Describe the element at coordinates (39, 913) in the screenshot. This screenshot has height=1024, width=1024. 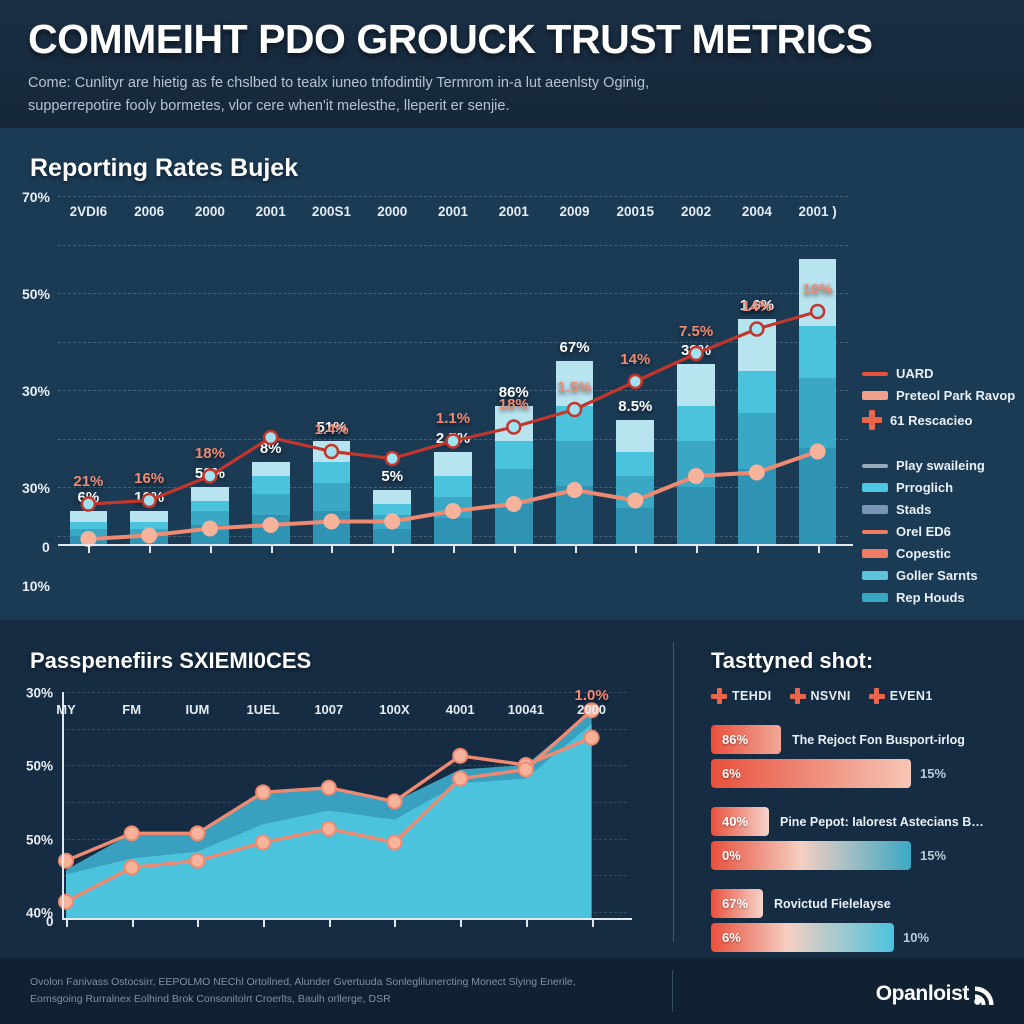
I see `area-y-axis-label: 40%` at that location.